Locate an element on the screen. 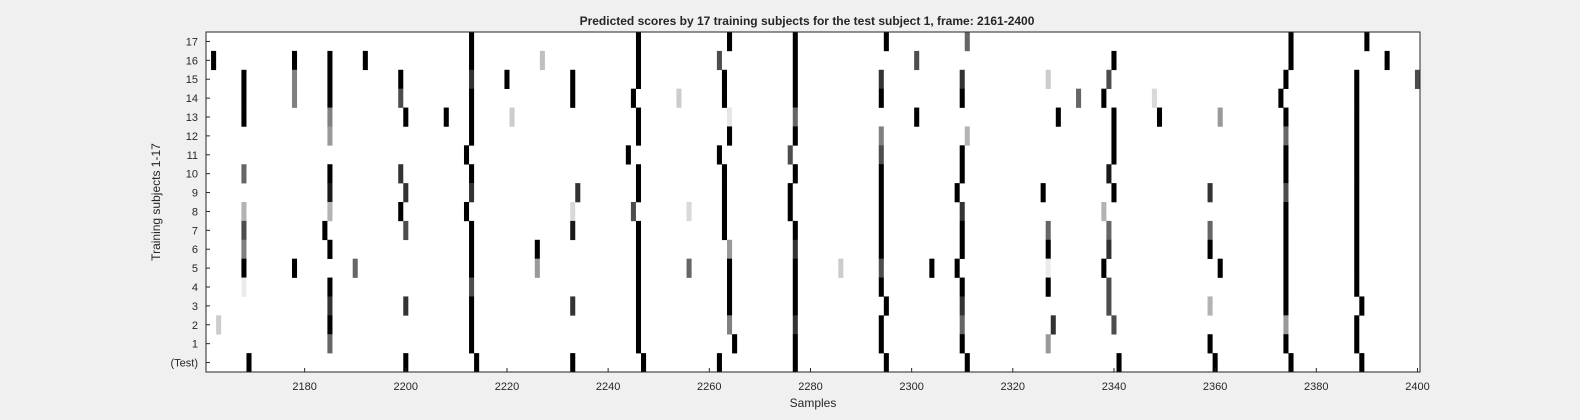 The width and height of the screenshot is (1580, 420). y-axis-ticks: 17 16 15 14 13 12 11 10 9 8 7 6 5 4 3 2 1 (Test) is located at coordinates (190, 203).